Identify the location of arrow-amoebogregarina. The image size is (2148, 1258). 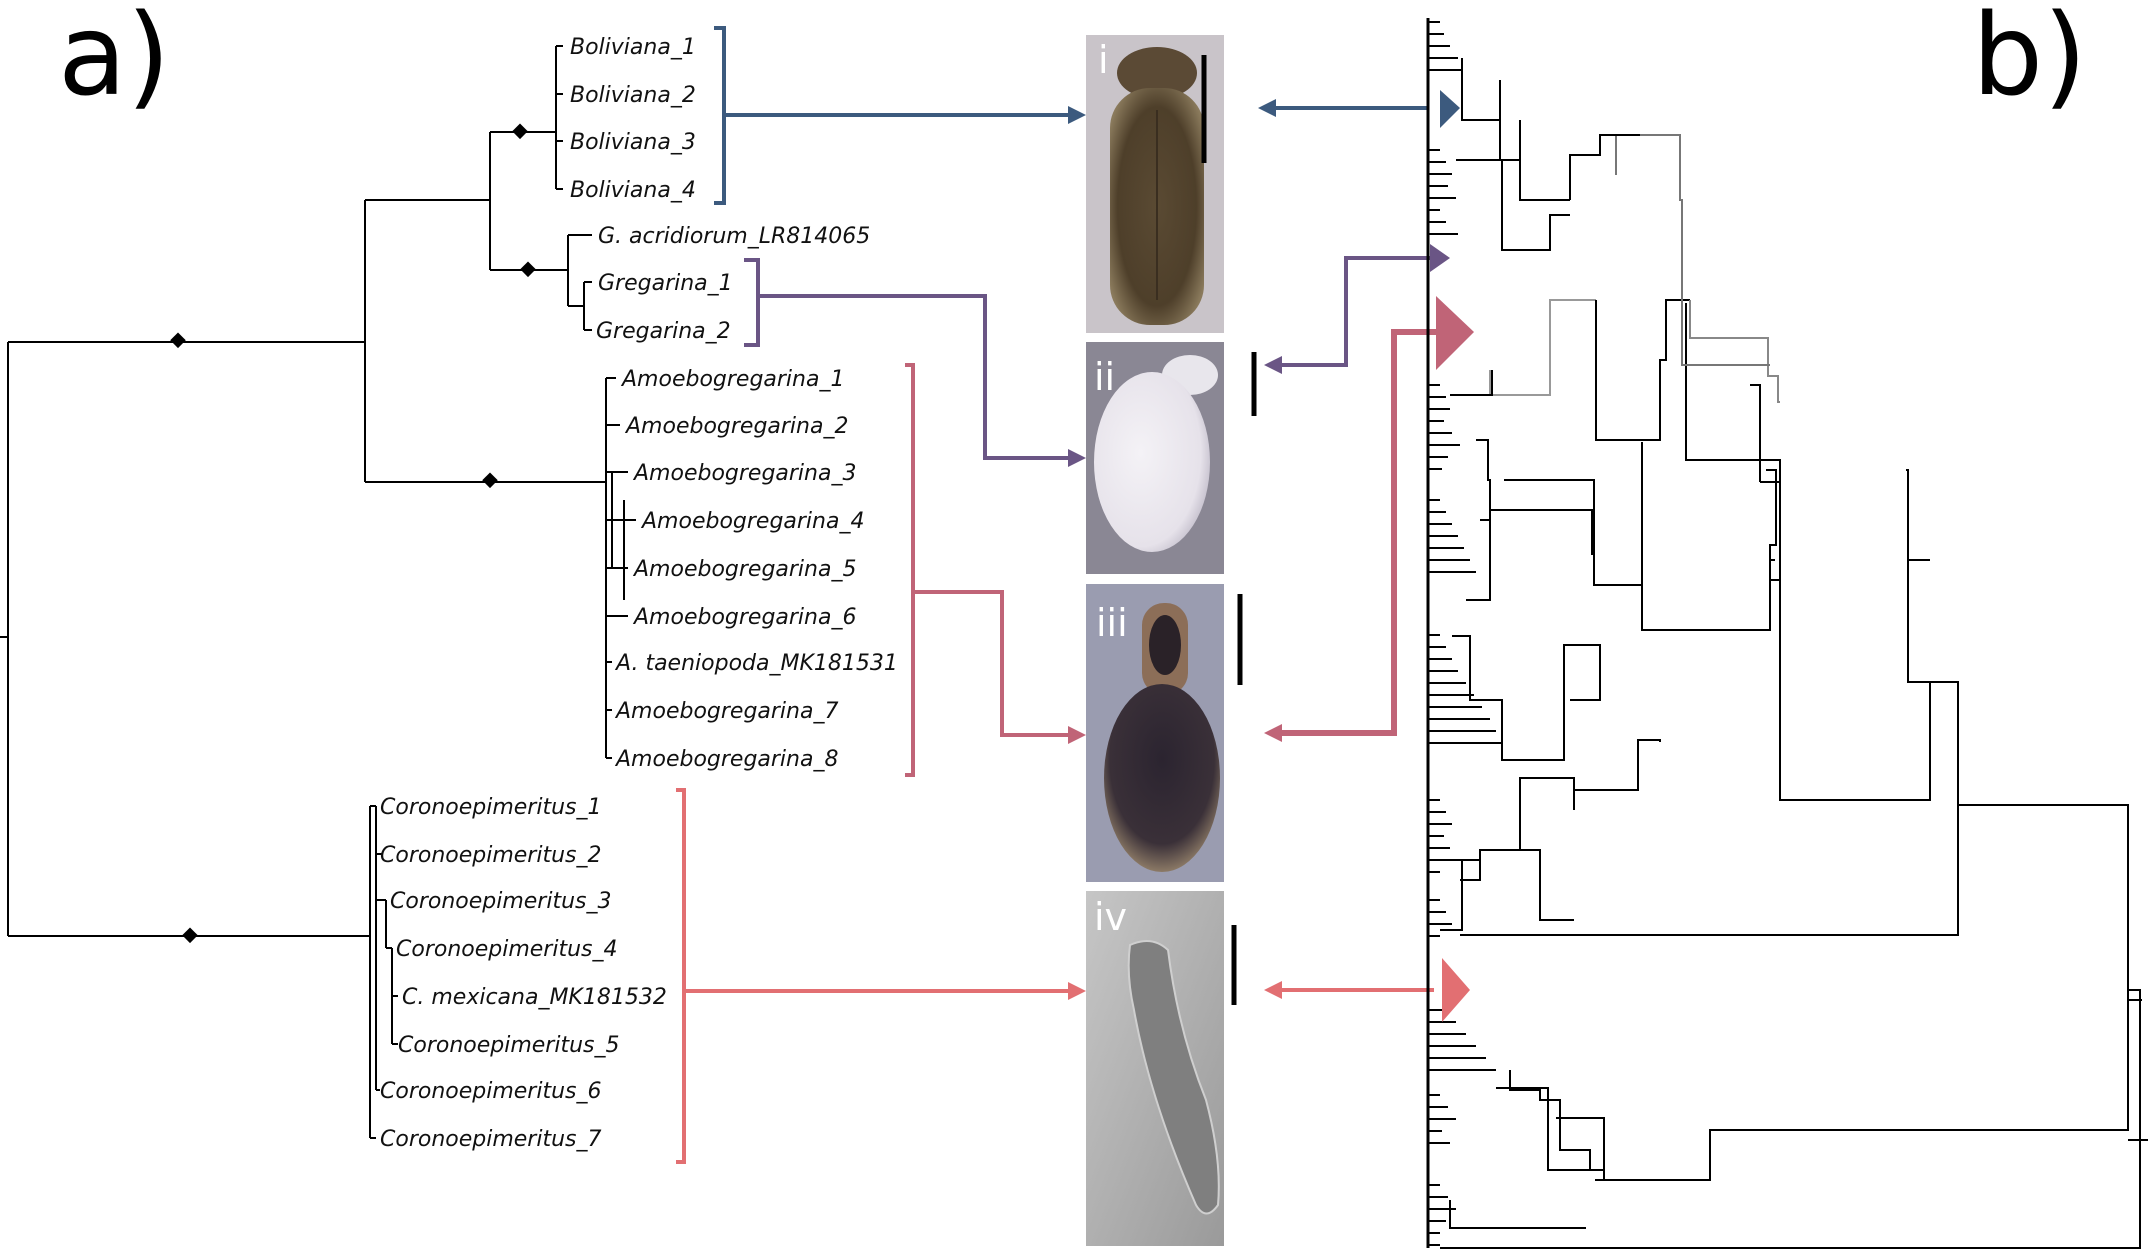
(993, 663).